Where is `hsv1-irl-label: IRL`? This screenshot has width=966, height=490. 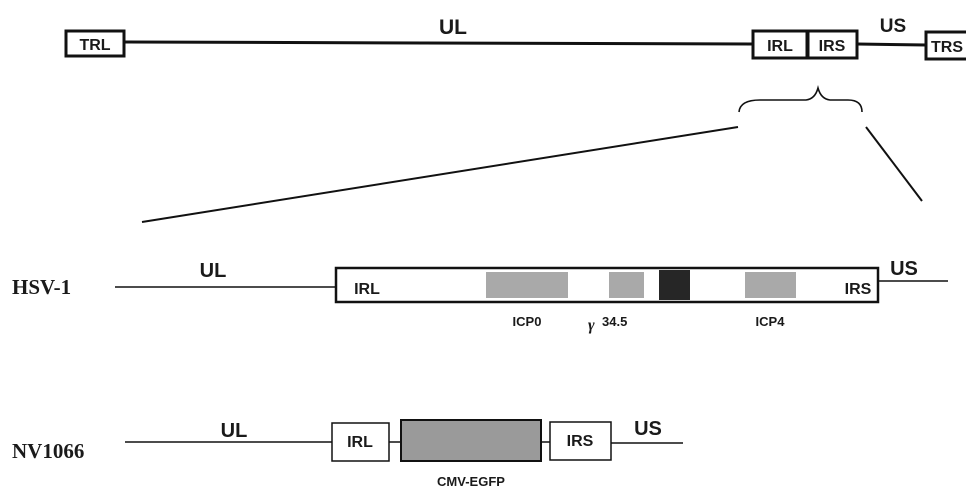 hsv1-irl-label: IRL is located at coordinates (367, 289).